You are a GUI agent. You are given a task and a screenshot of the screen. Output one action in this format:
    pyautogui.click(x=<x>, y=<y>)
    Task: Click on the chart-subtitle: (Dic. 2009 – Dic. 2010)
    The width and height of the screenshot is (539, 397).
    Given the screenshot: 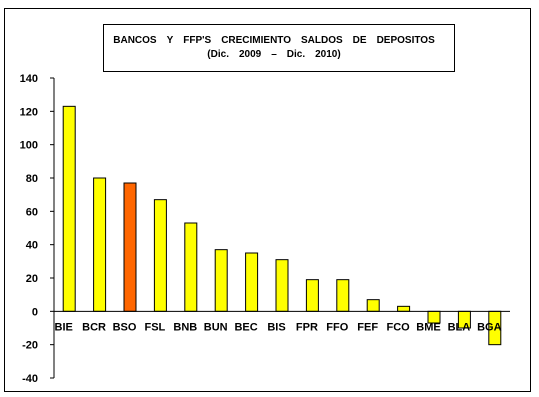 What is the action you would take?
    pyautogui.click(x=279, y=54)
    